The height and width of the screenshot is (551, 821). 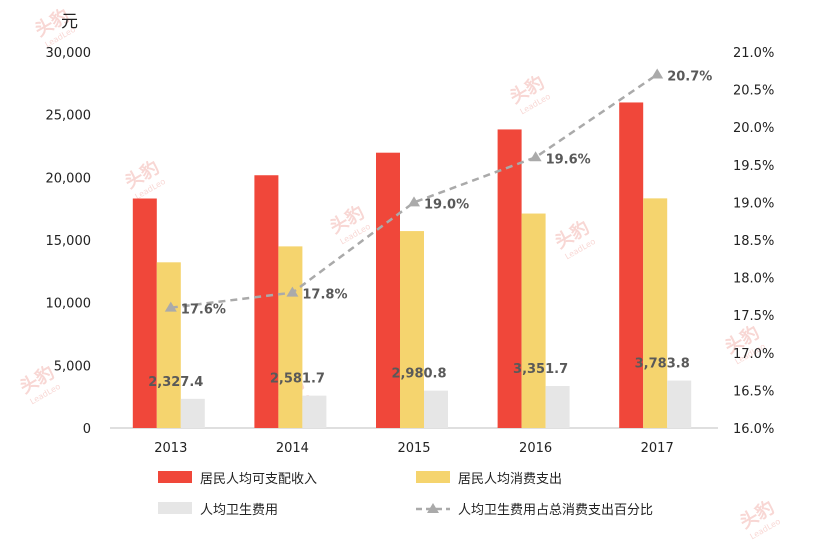 I want to click on y-left-tick-label: 0, so click(x=87, y=429).